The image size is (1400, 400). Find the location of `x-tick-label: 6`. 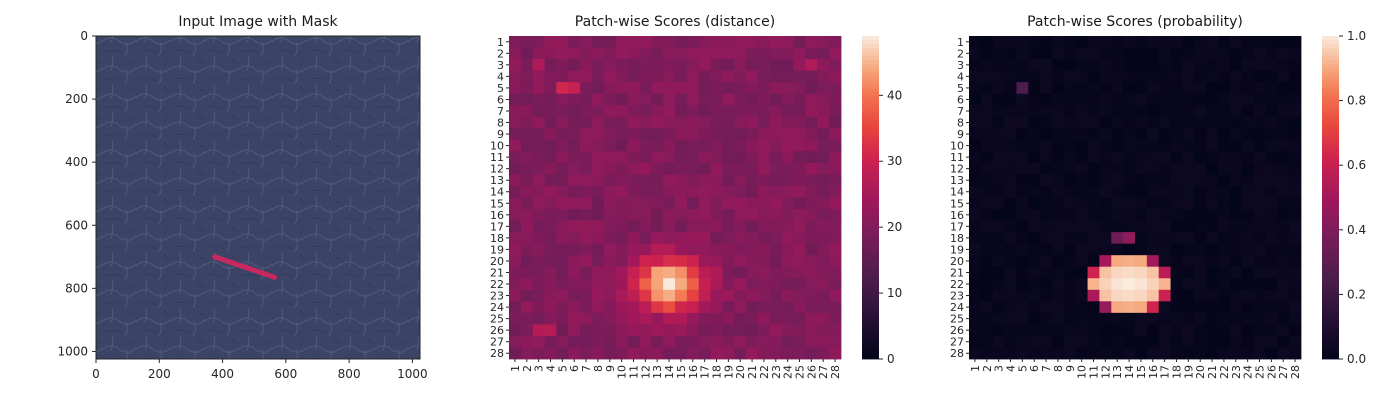

x-tick-label: 6 is located at coordinates (574, 368).